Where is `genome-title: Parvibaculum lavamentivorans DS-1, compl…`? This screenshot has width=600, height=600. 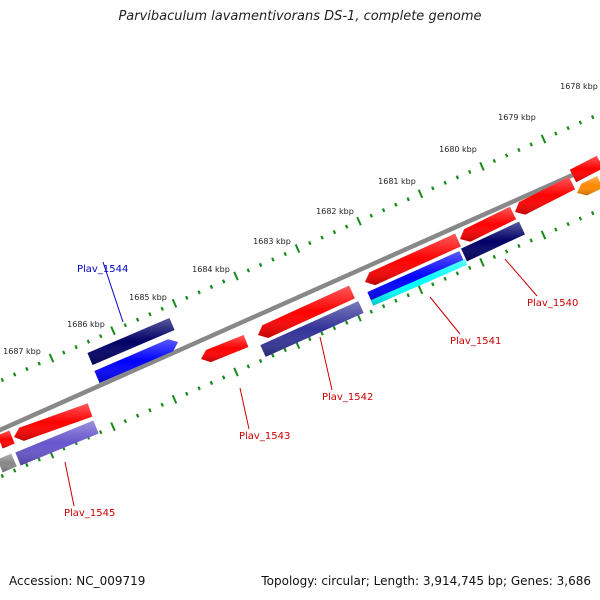
genome-title: Parvibaculum lavamentivorans DS-1, compl… is located at coordinates (300, 16).